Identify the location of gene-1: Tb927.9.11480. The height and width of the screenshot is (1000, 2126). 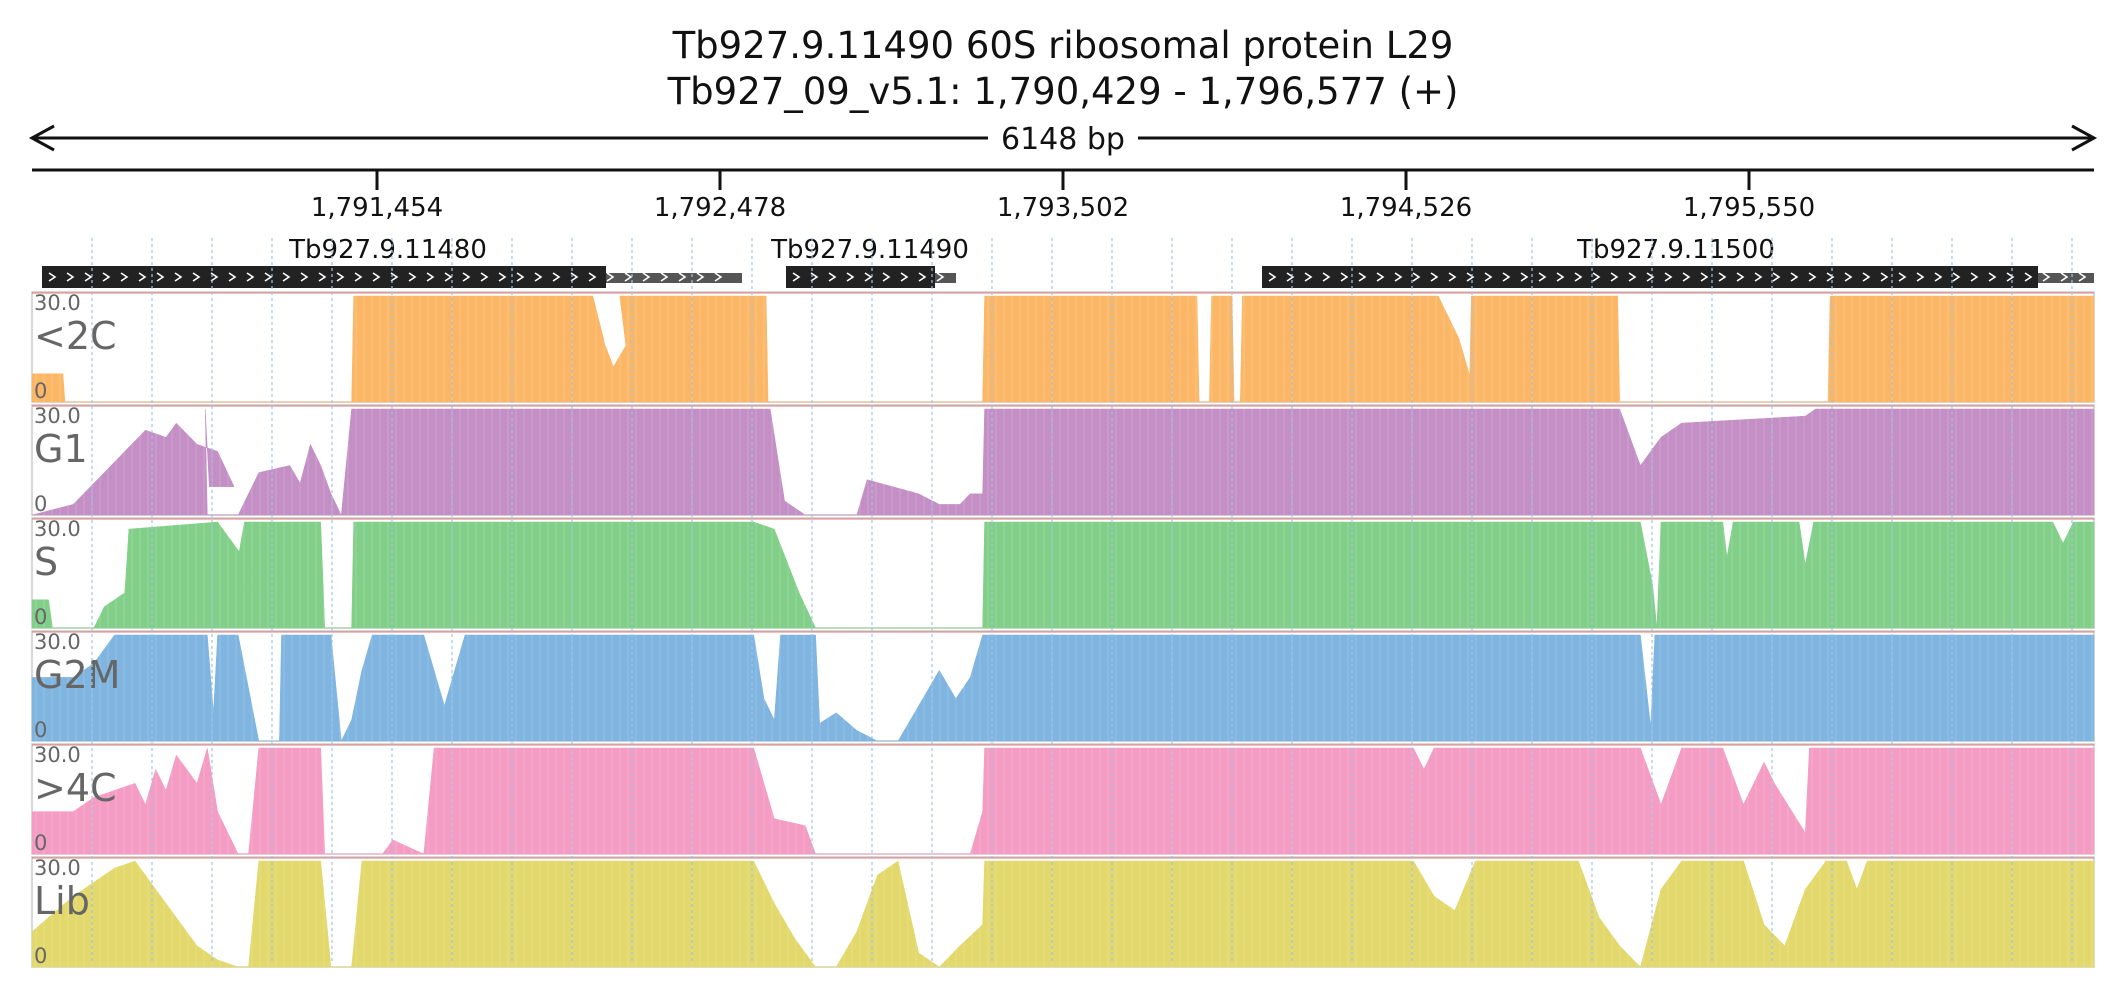
(392, 261).